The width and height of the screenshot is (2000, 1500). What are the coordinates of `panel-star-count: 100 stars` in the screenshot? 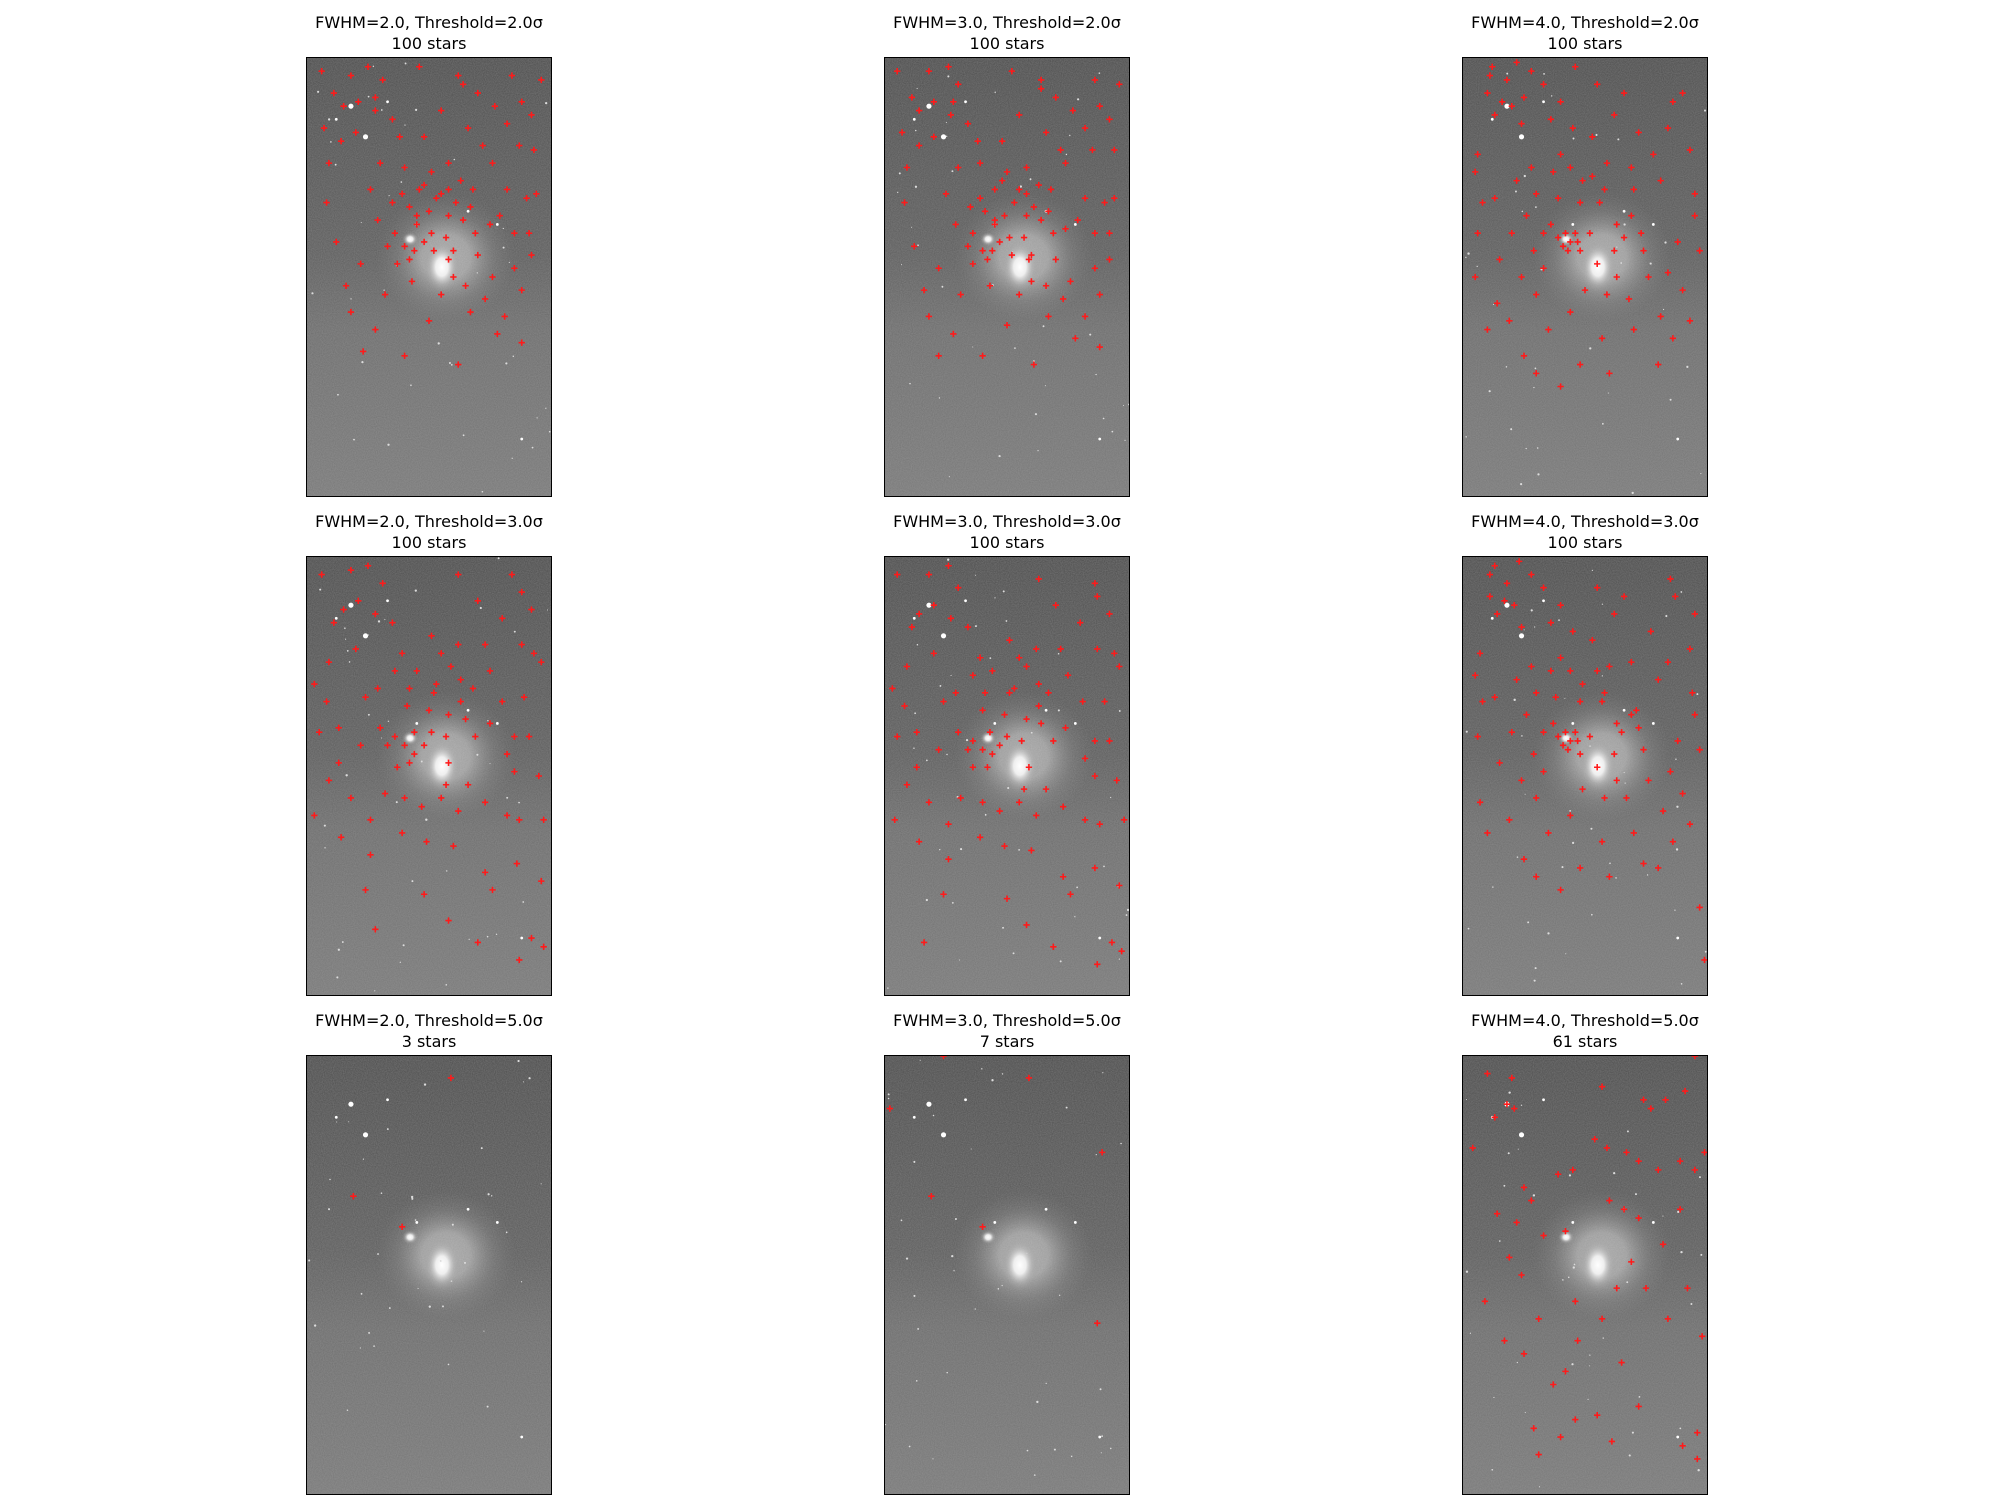 It's located at (1585, 542).